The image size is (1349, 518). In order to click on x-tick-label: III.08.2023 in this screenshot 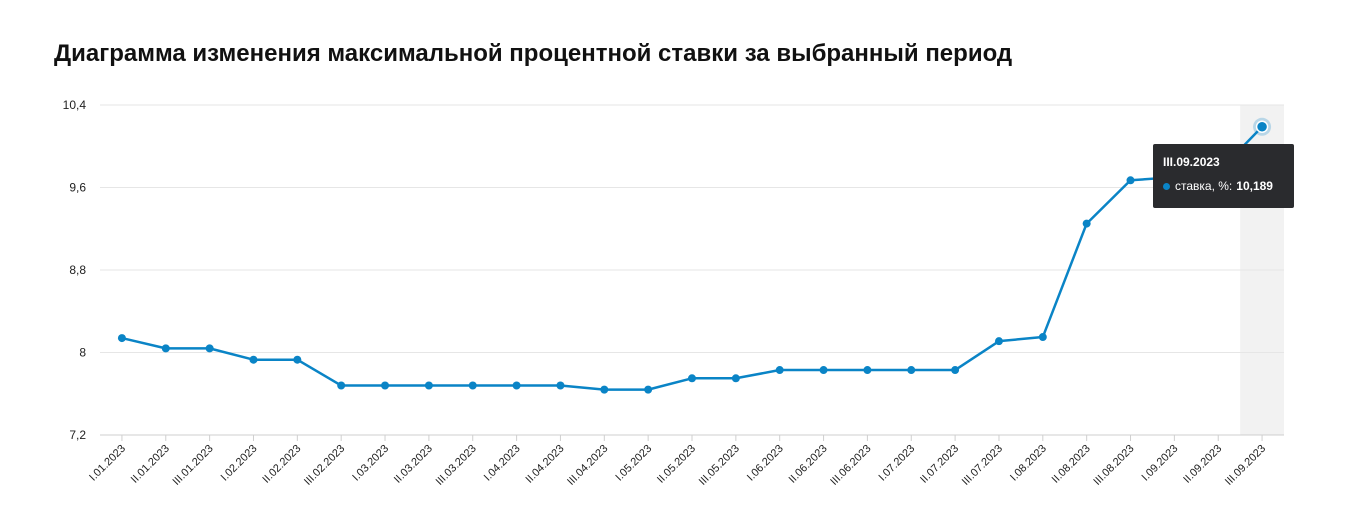, I will do `click(1113, 465)`.